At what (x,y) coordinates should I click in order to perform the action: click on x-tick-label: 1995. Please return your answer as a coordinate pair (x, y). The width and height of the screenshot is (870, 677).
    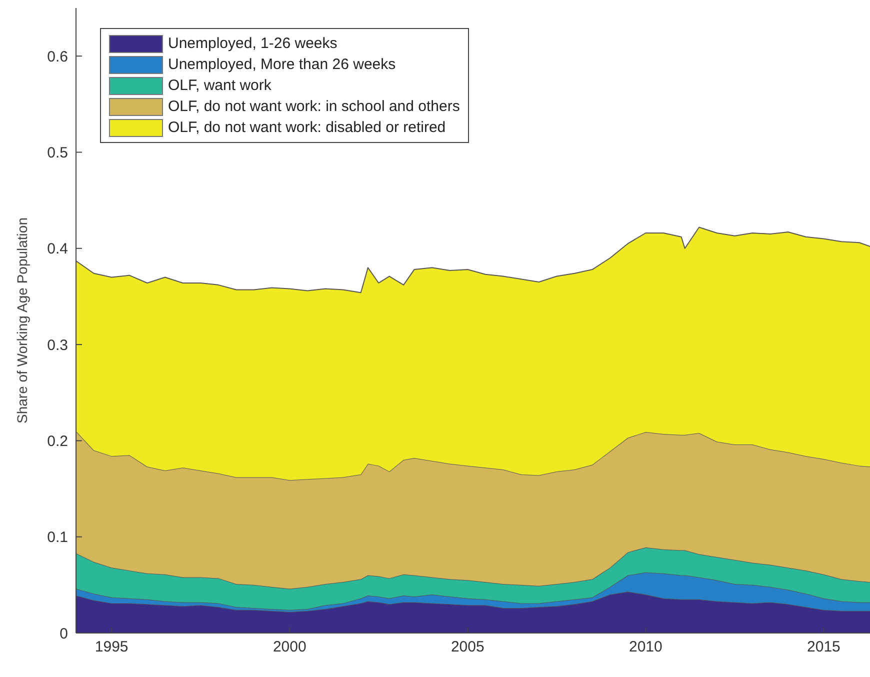
    Looking at the image, I should click on (111, 647).